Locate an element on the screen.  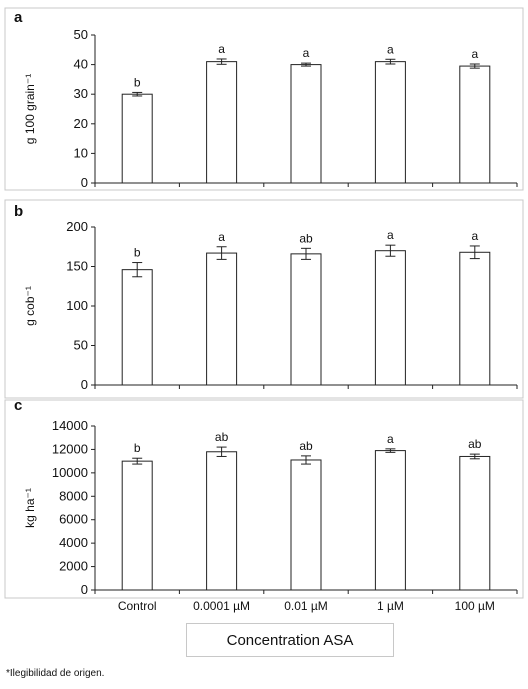
x-axis-title: Concentration ASA is located at coordinates (290, 640).